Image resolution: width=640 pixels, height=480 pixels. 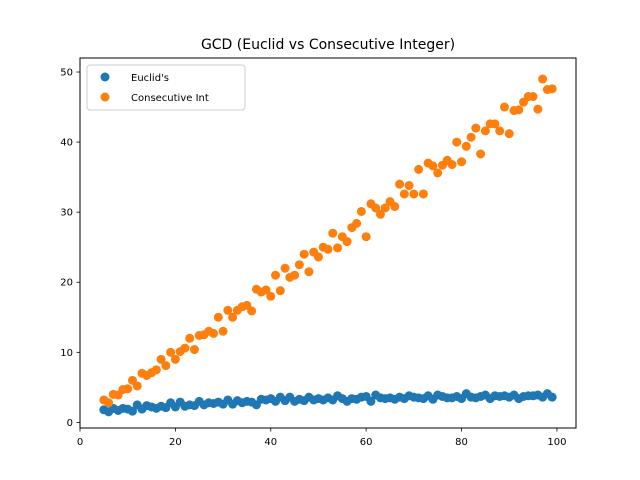 I want to click on y-tick-label: 50, so click(x=66, y=73).